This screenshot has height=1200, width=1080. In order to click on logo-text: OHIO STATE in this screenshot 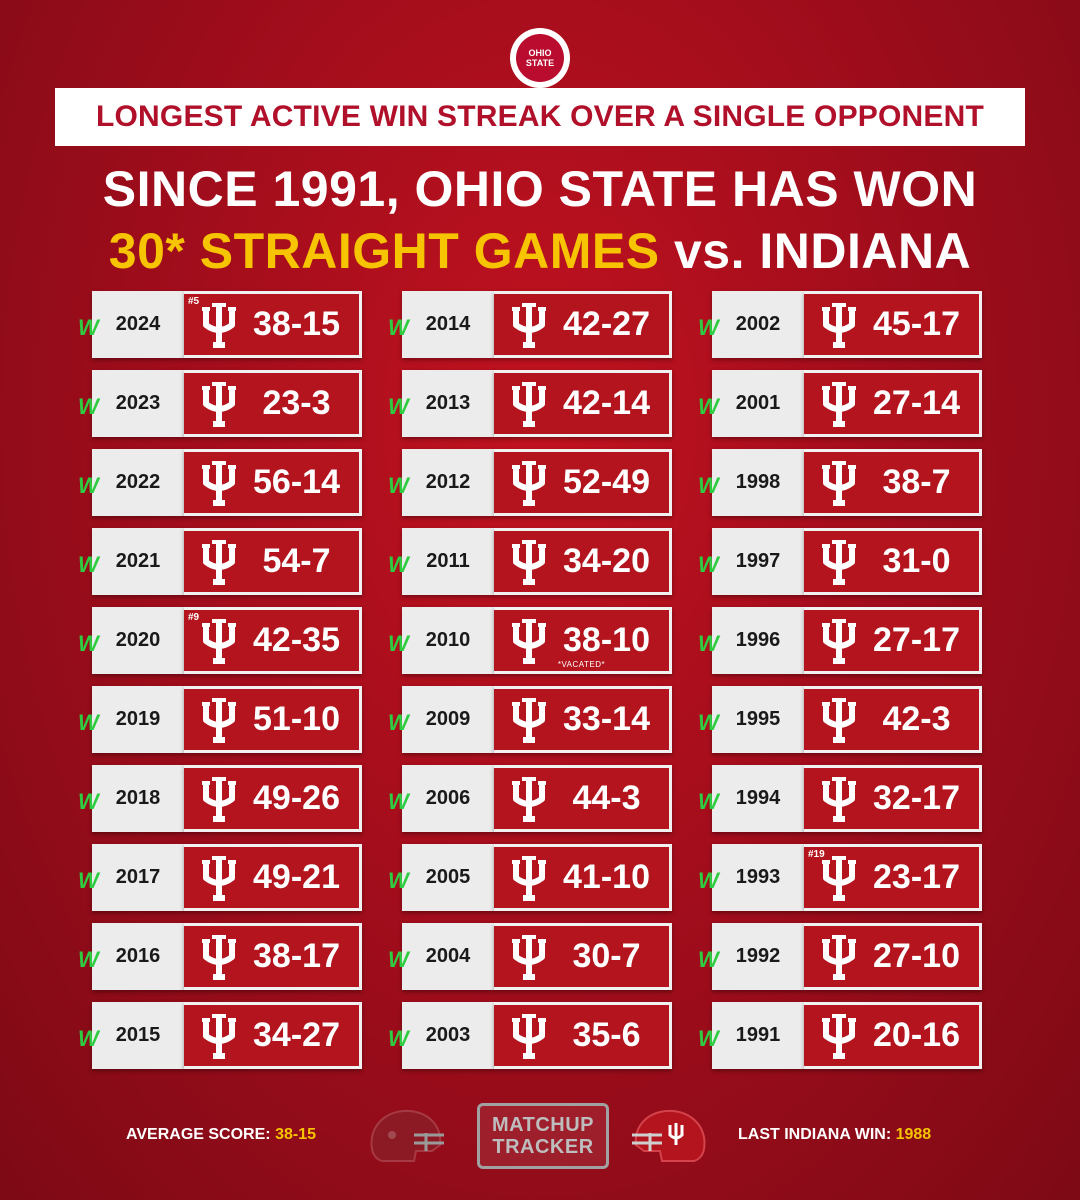, I will do `click(540, 58)`.